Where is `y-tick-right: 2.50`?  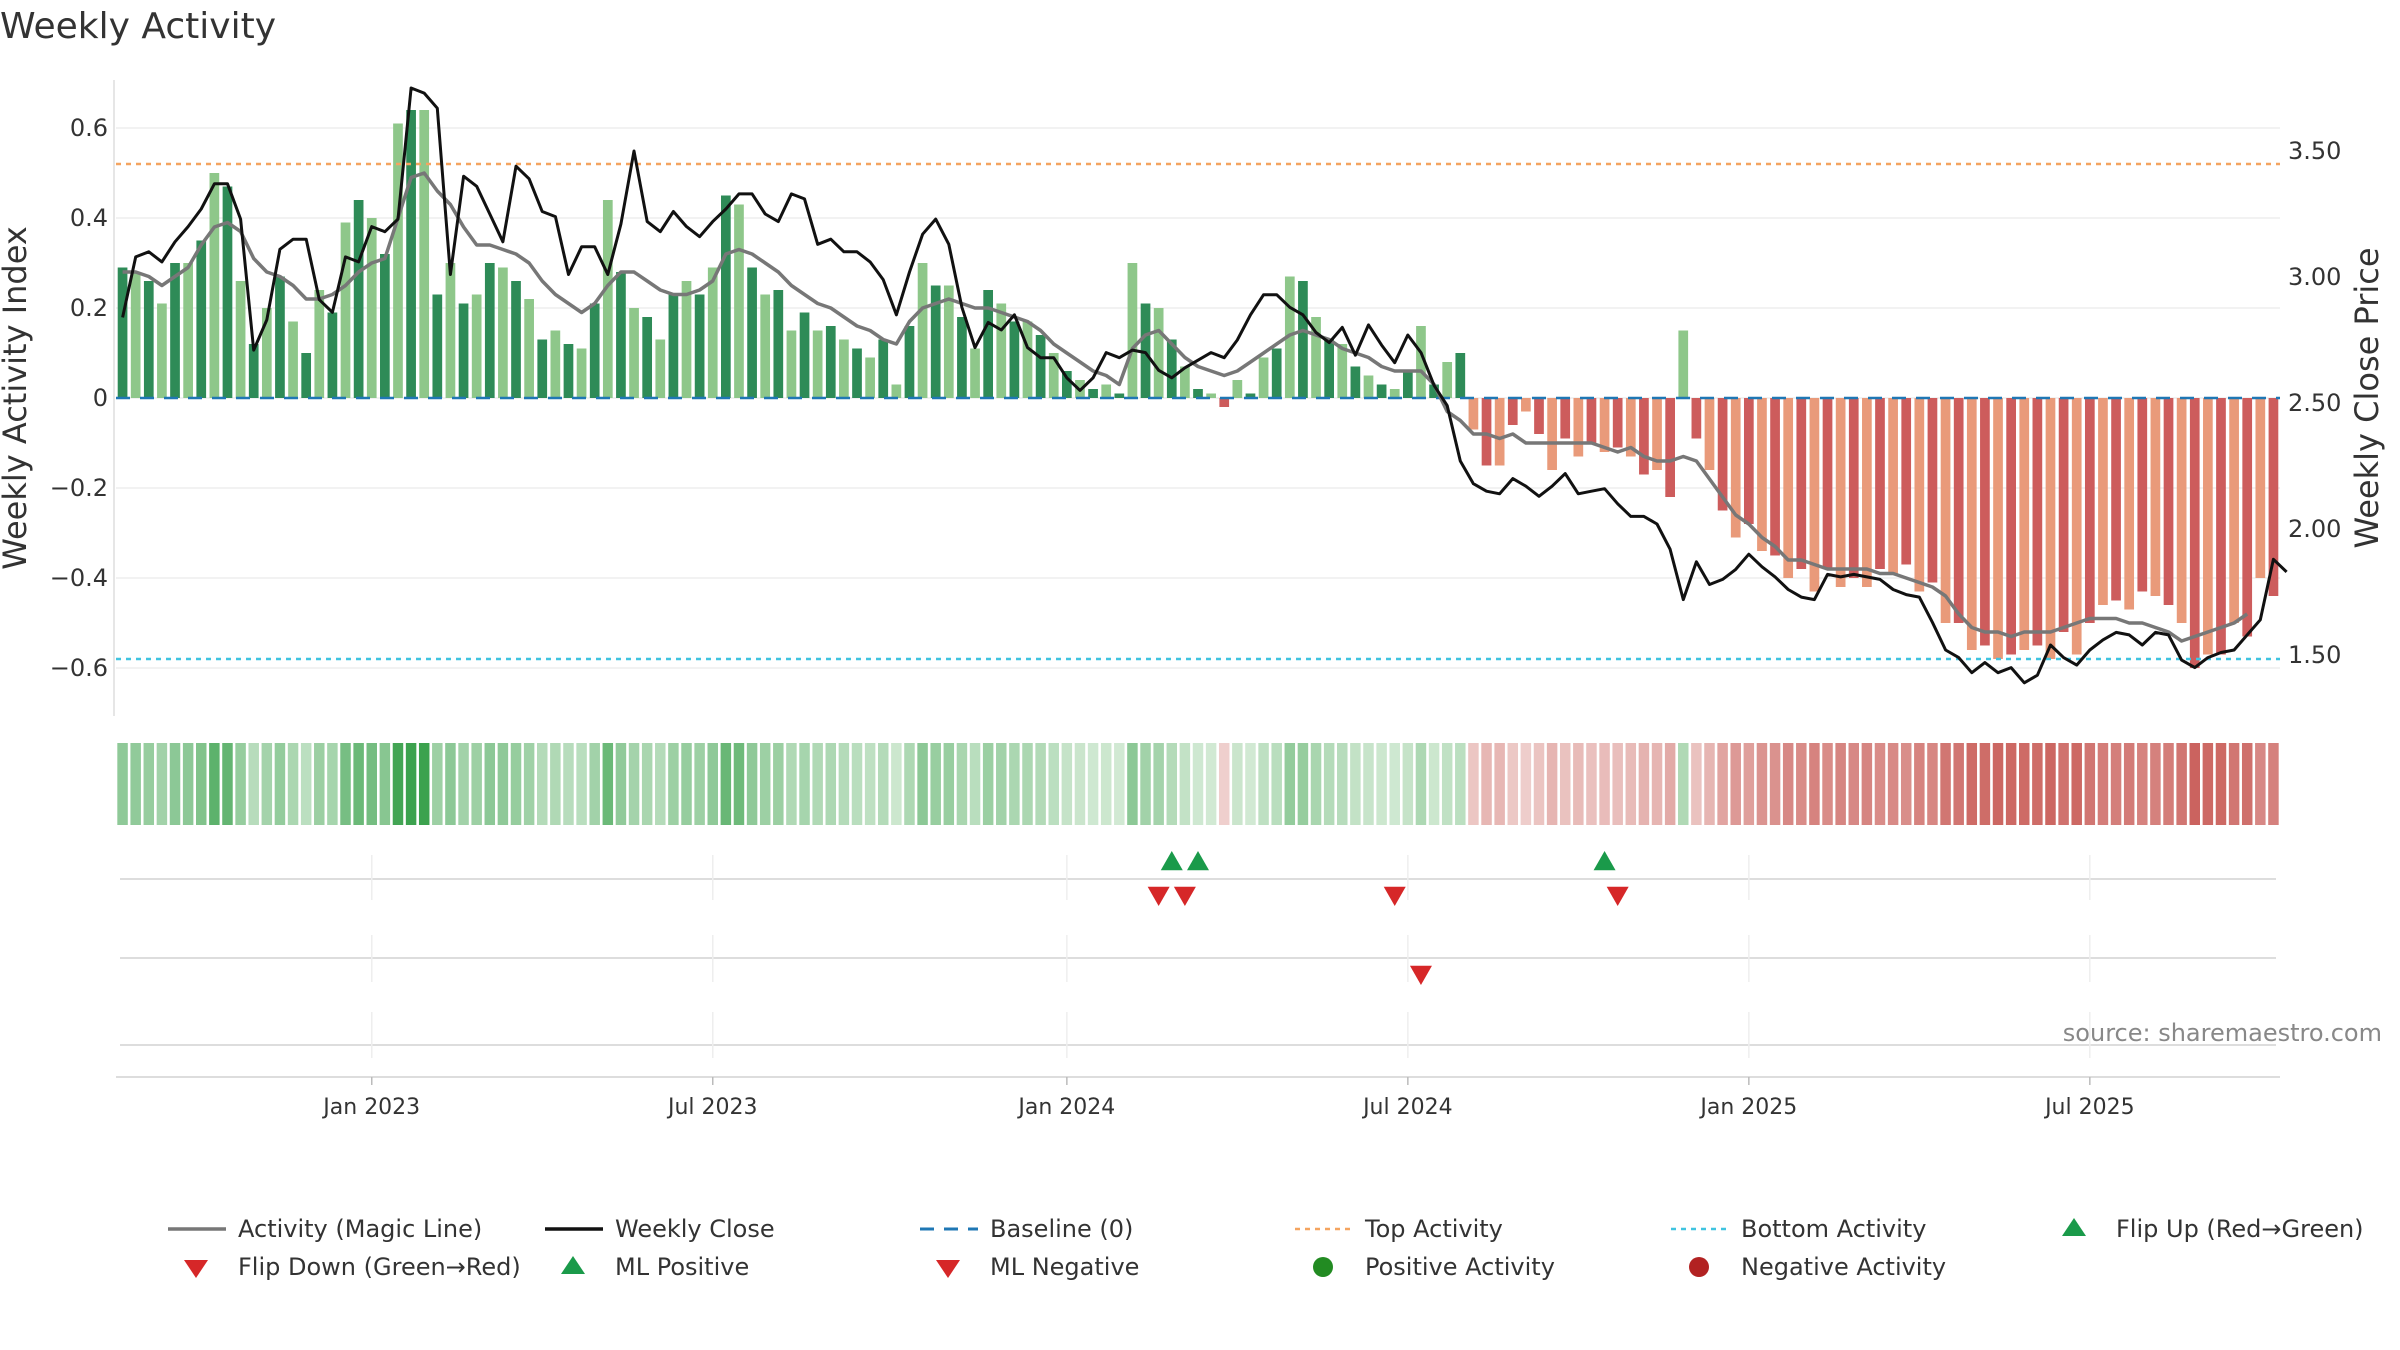 y-tick-right: 2.50 is located at coordinates (2314, 403).